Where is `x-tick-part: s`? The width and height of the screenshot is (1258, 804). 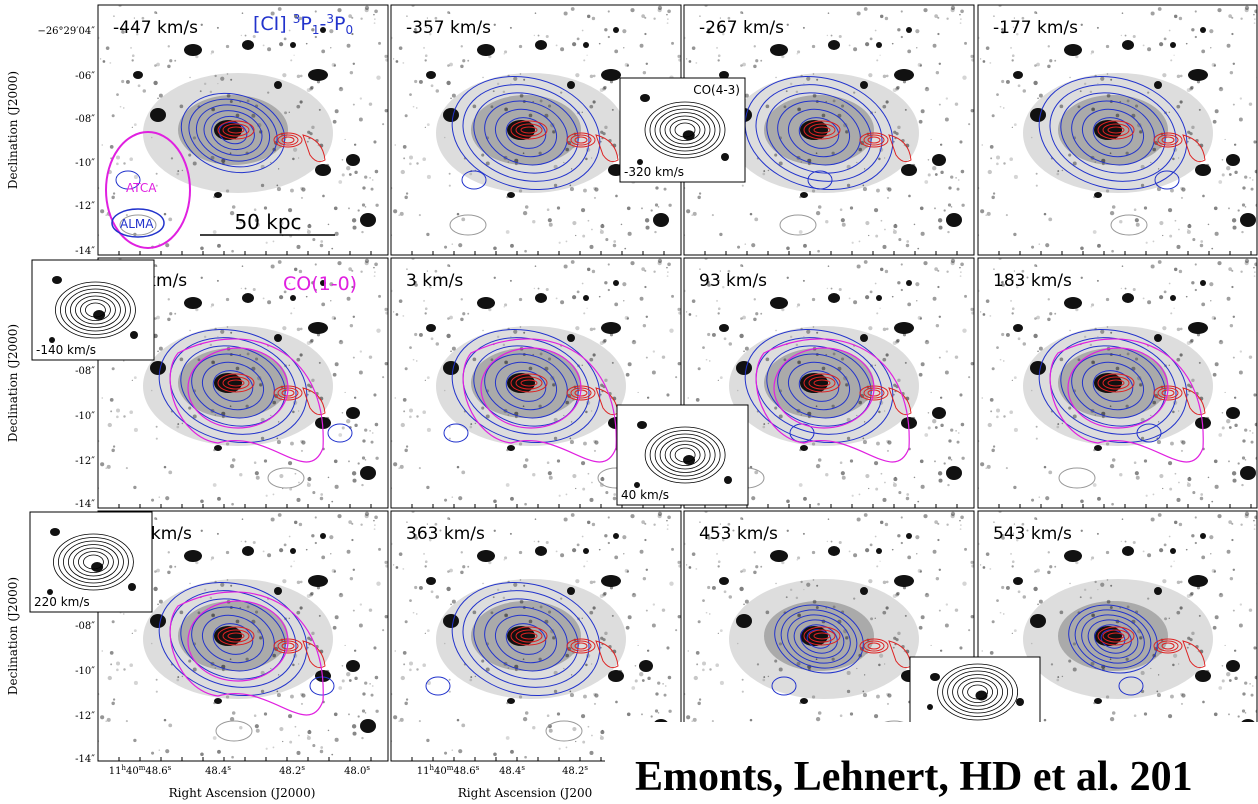
x-tick-part: s is located at coordinates (478, 768).